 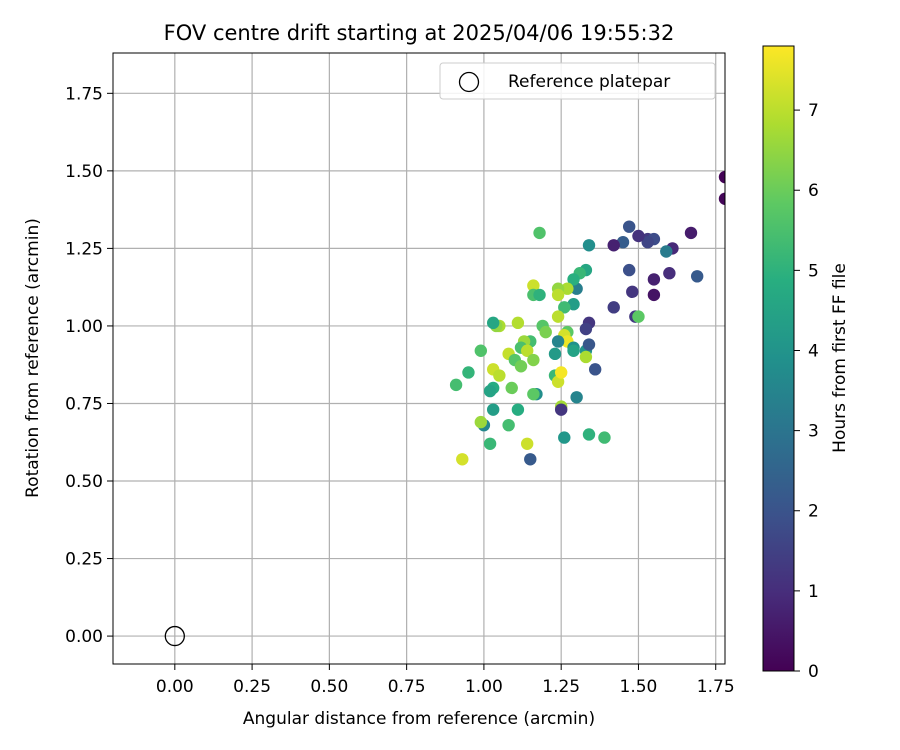 I want to click on y-axis-label: Rotation from reference (arcmin), so click(x=33, y=358).